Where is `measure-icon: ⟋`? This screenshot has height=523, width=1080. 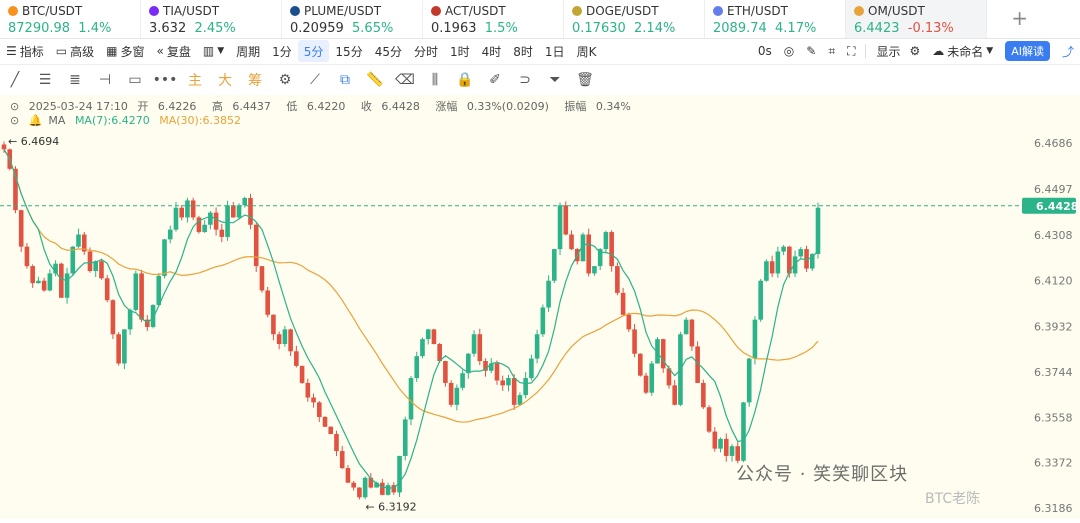
measure-icon: ⟋ is located at coordinates (315, 80).